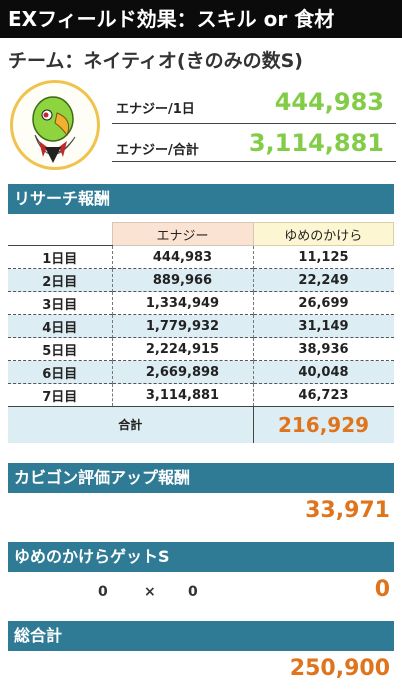 Image resolution: width=402 pixels, height=696 pixels. Describe the element at coordinates (182, 349) in the screenshot. I see `energy-cell: 2,224,915` at that location.